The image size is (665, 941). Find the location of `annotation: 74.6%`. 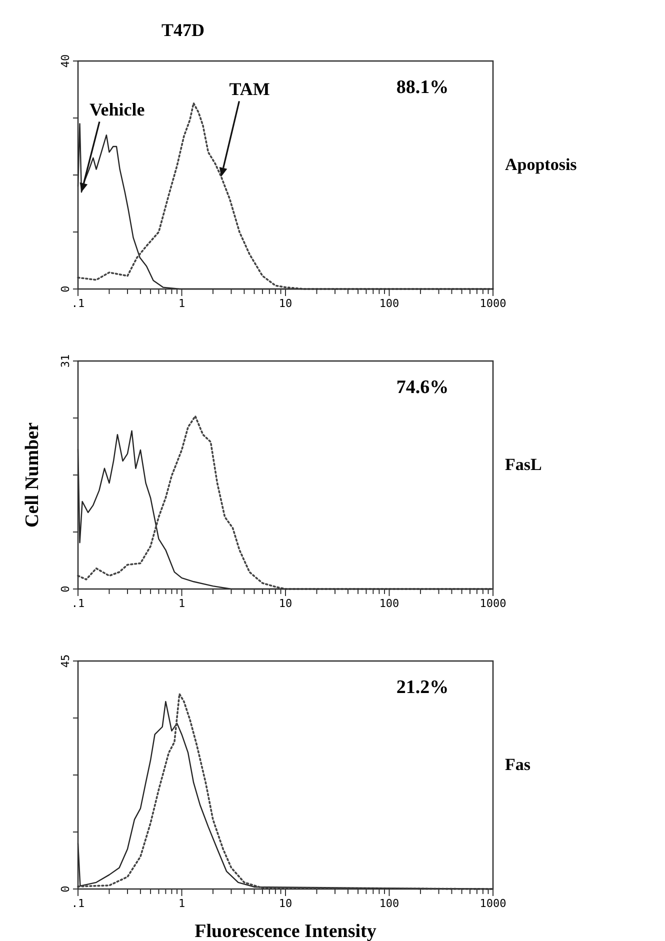

annotation: 74.6% is located at coordinates (422, 387).